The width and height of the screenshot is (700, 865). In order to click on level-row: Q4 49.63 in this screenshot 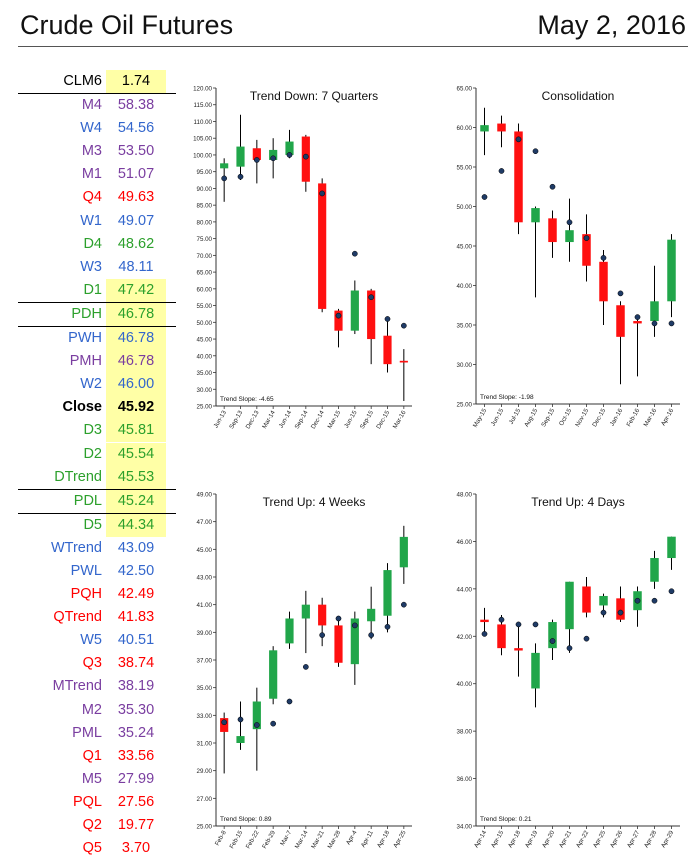, I will do `click(97, 197)`.